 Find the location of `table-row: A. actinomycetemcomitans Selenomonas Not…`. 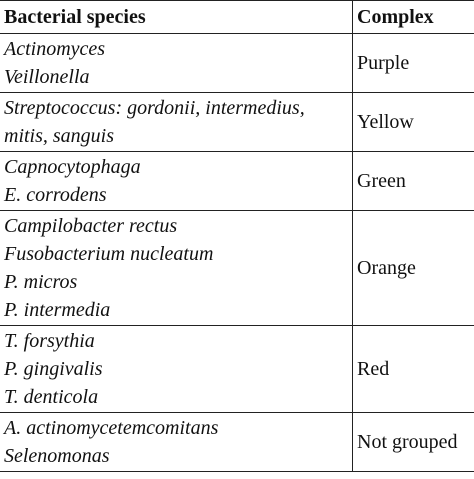

table-row: A. actinomycetemcomitans Selenomonas Not… is located at coordinates (237, 442).